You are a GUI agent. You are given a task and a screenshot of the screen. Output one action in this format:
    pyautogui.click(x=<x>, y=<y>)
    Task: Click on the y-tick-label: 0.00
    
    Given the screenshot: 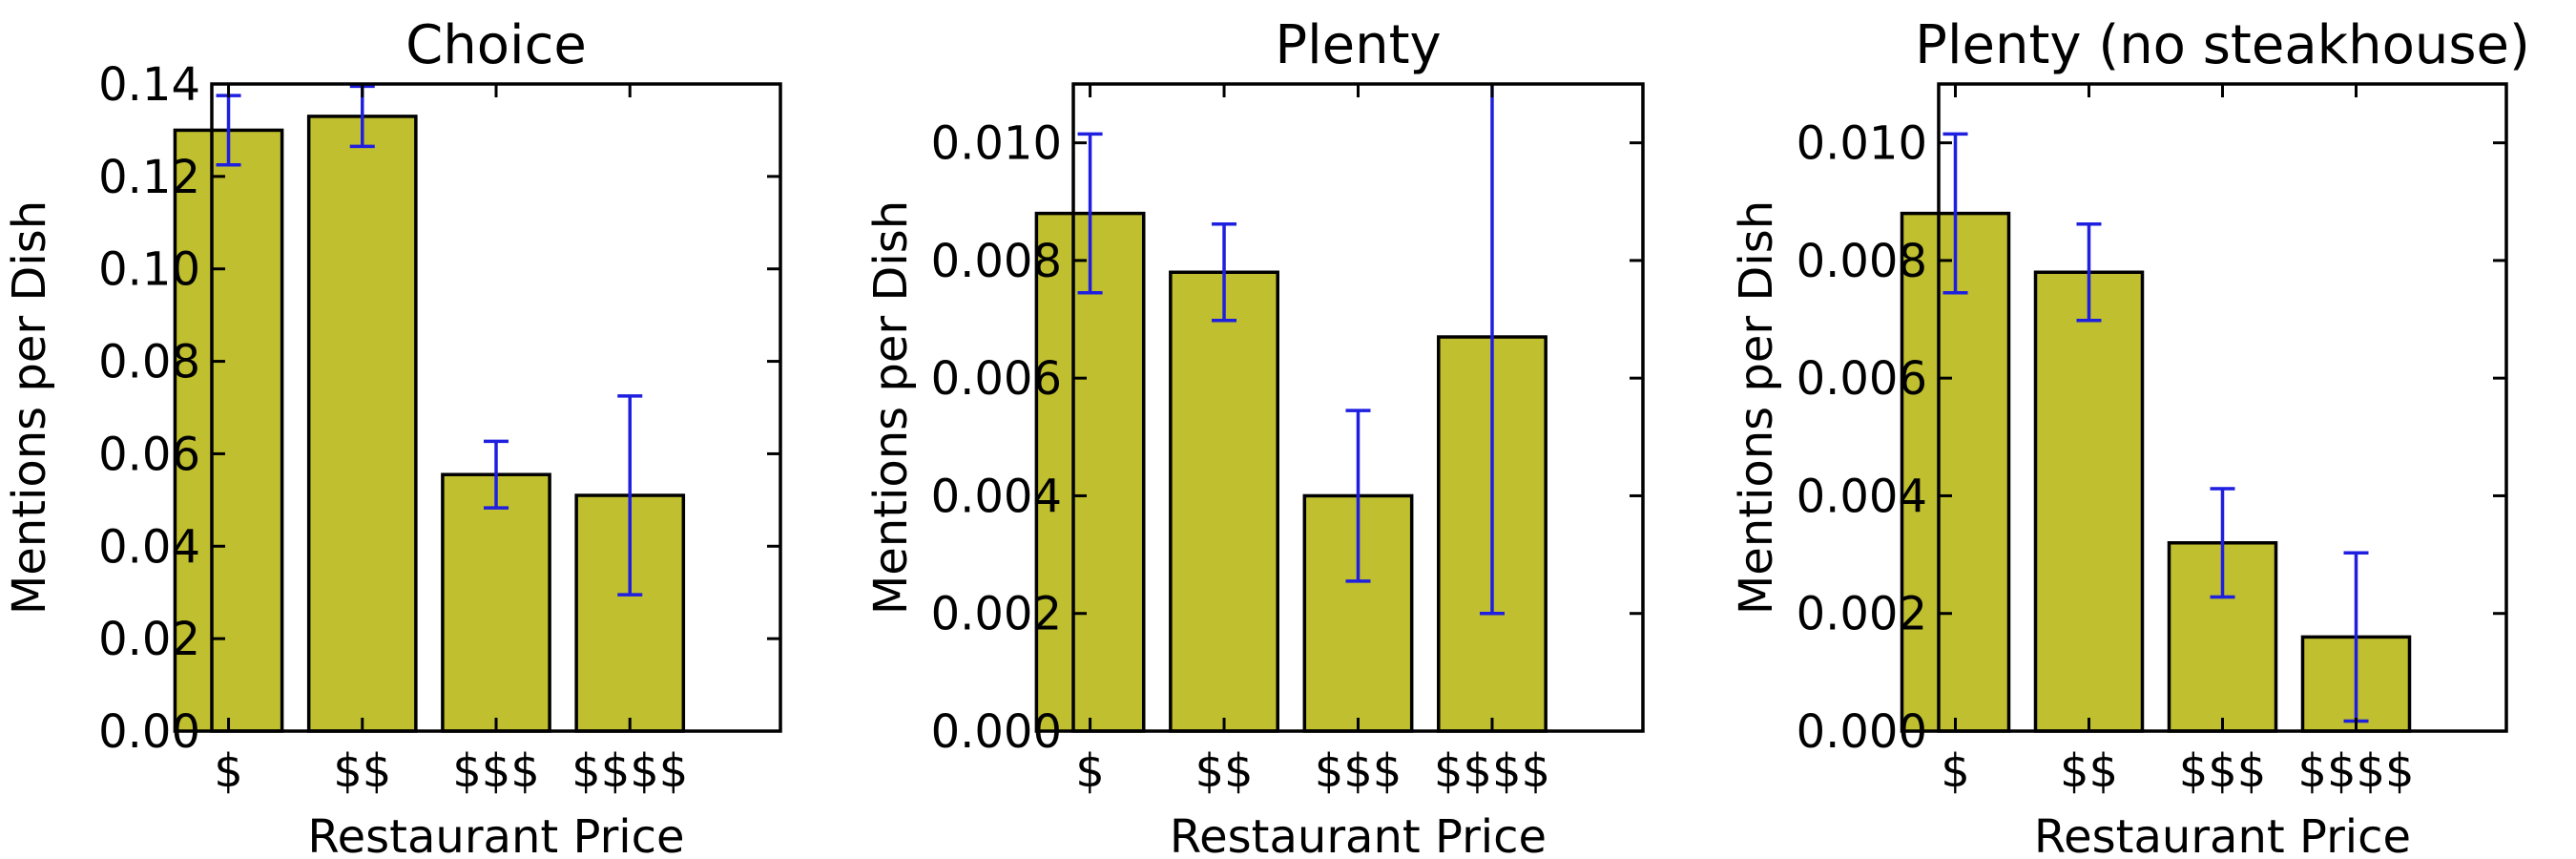 What is the action you would take?
    pyautogui.click(x=149, y=732)
    